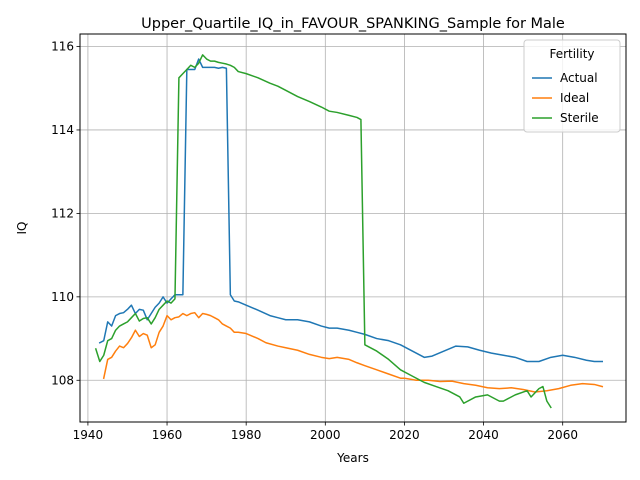 This screenshot has height=480, width=640. I want to click on y-tick-label: 112, so click(62, 213).